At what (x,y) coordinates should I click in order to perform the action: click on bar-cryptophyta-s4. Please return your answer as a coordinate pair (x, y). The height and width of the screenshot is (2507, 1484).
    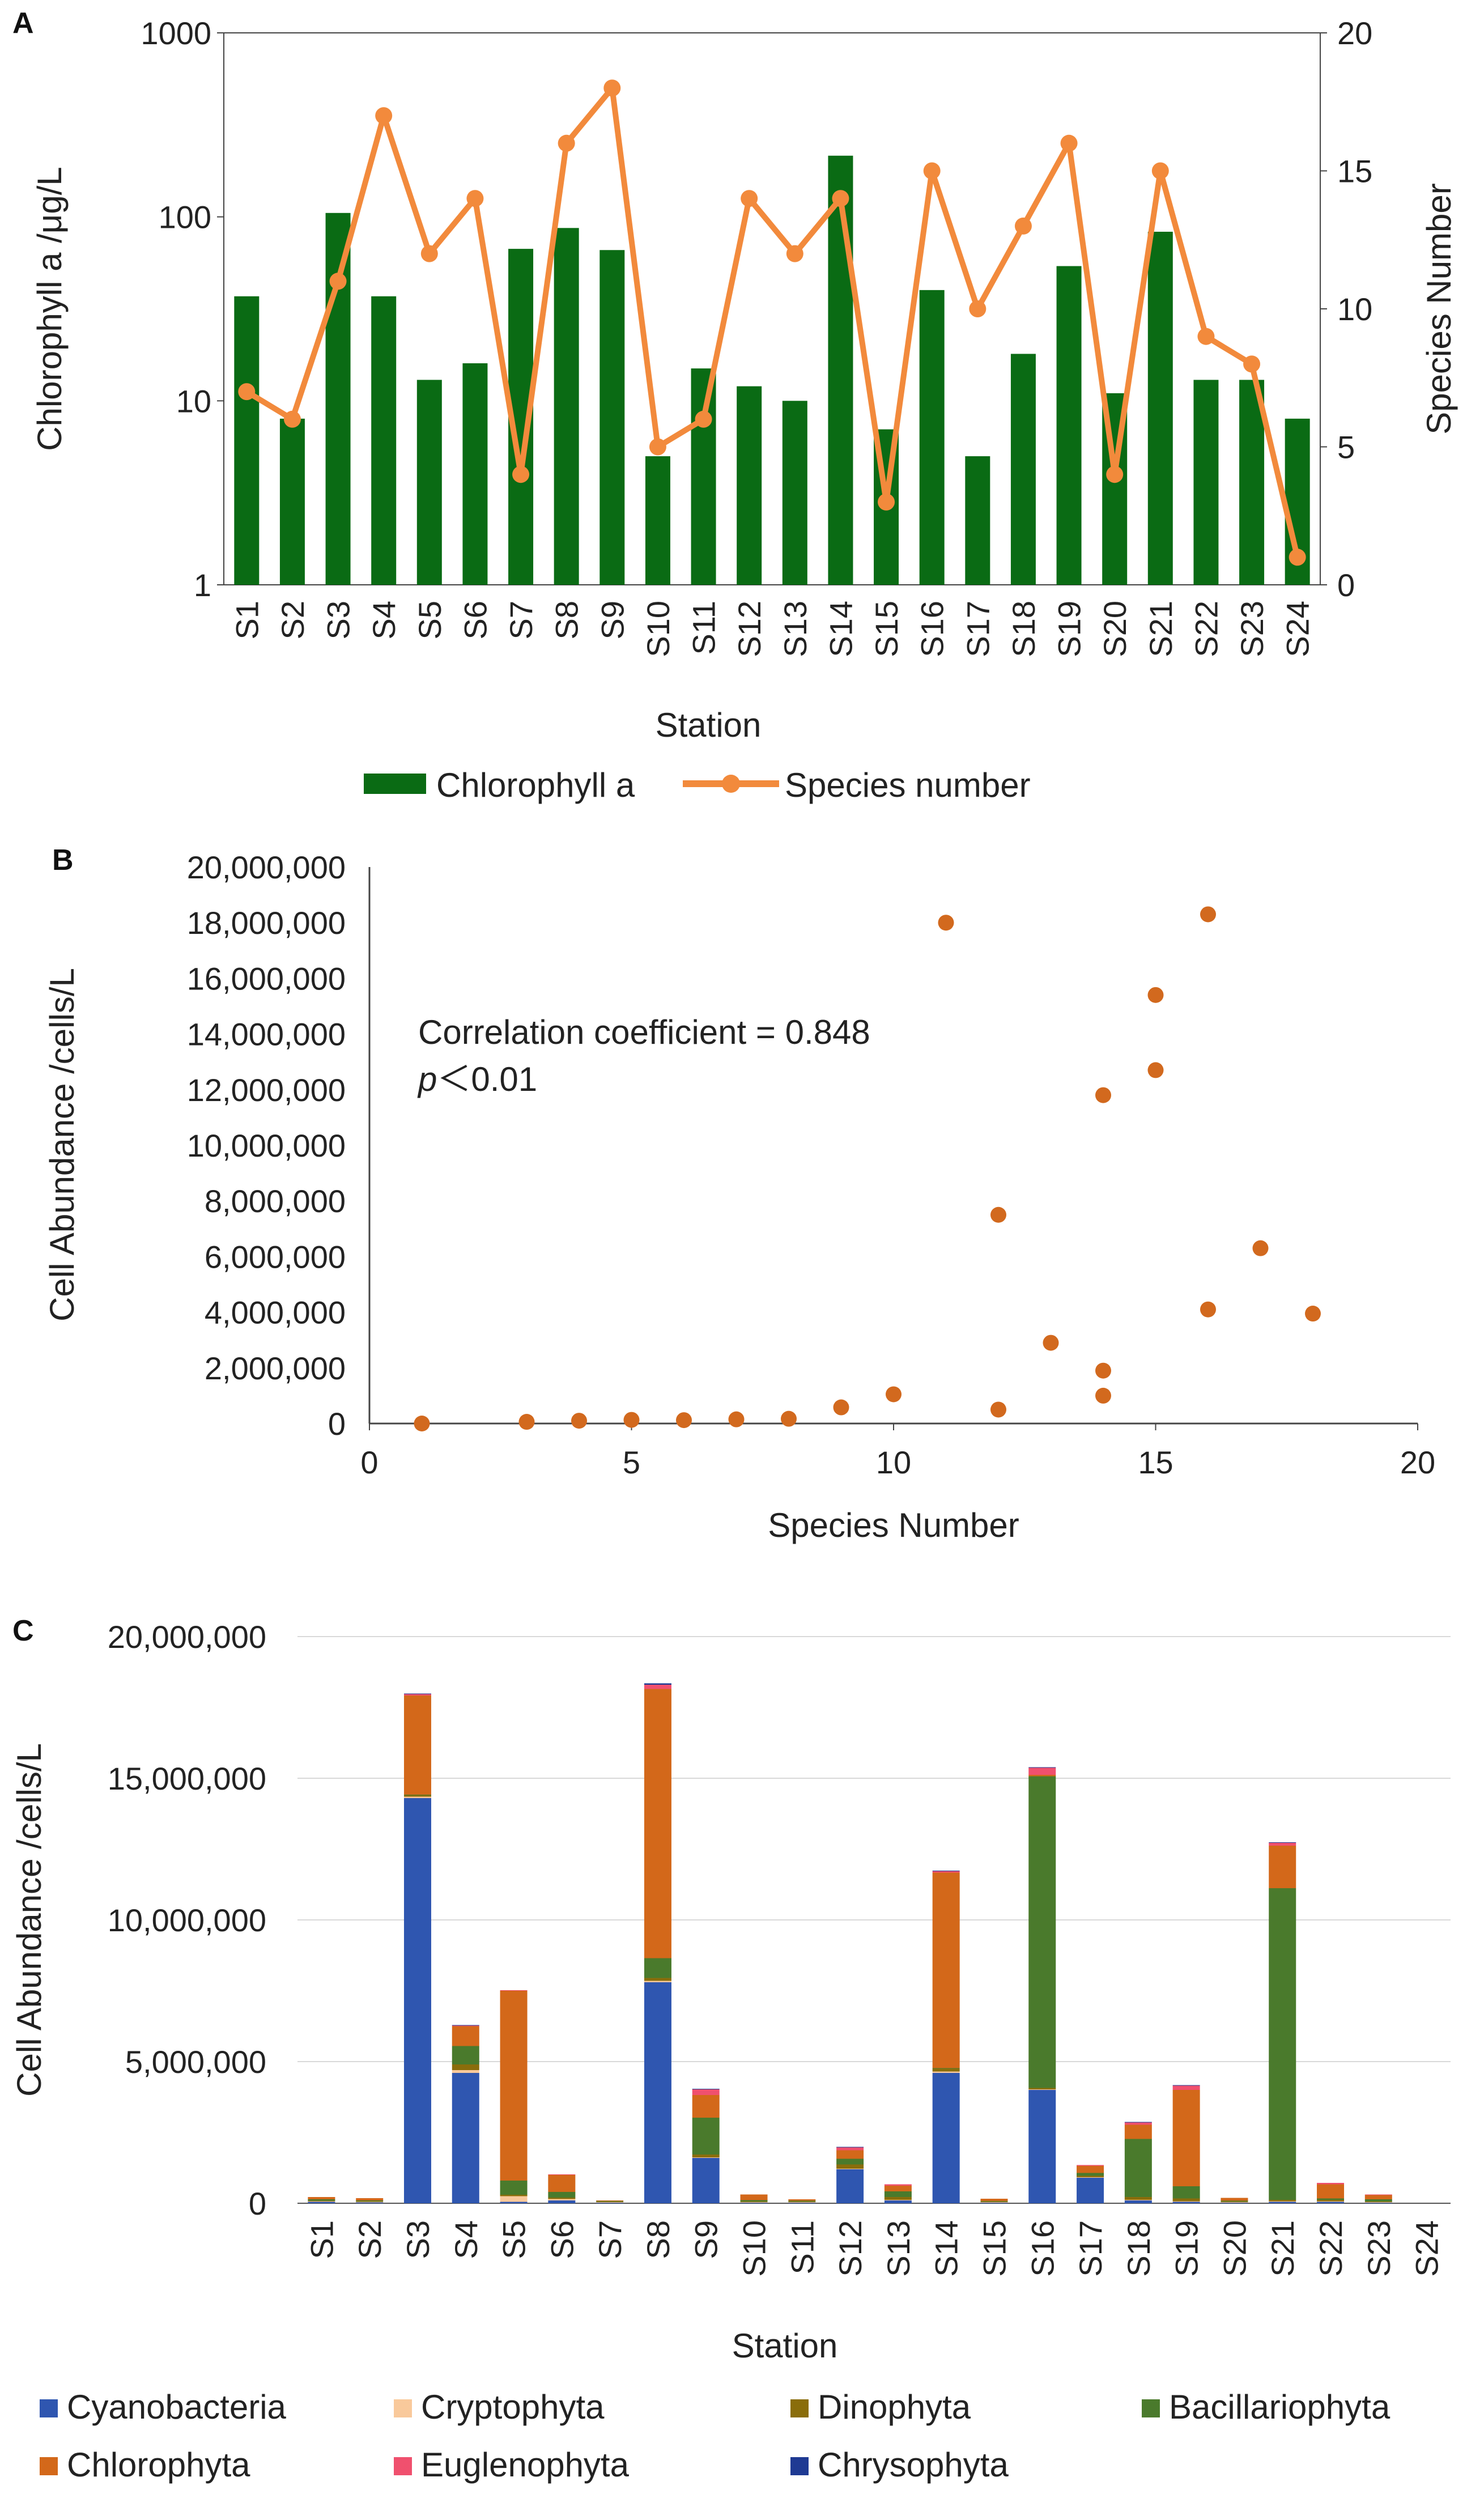
    Looking at the image, I should click on (465, 2071).